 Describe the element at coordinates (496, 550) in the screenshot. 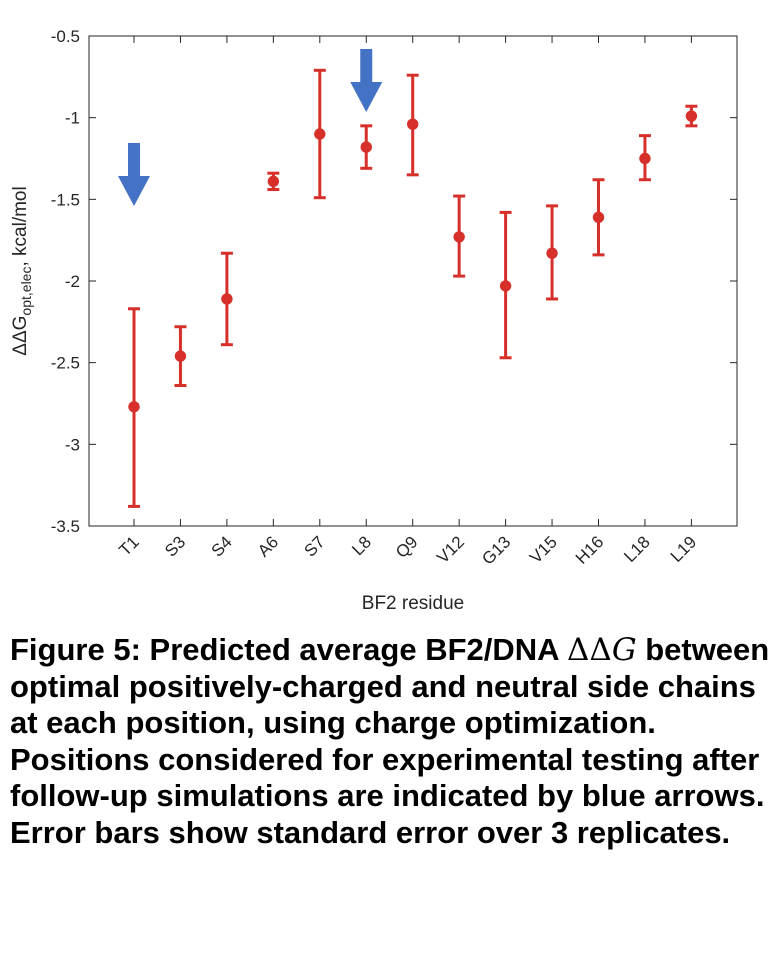

I see `x-tick-label: G13` at that location.